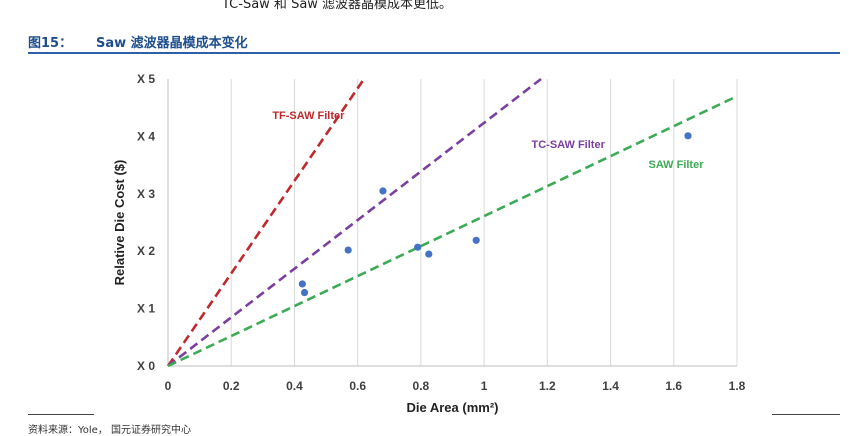  I want to click on x-tick-label: 0.8, so click(421, 386).